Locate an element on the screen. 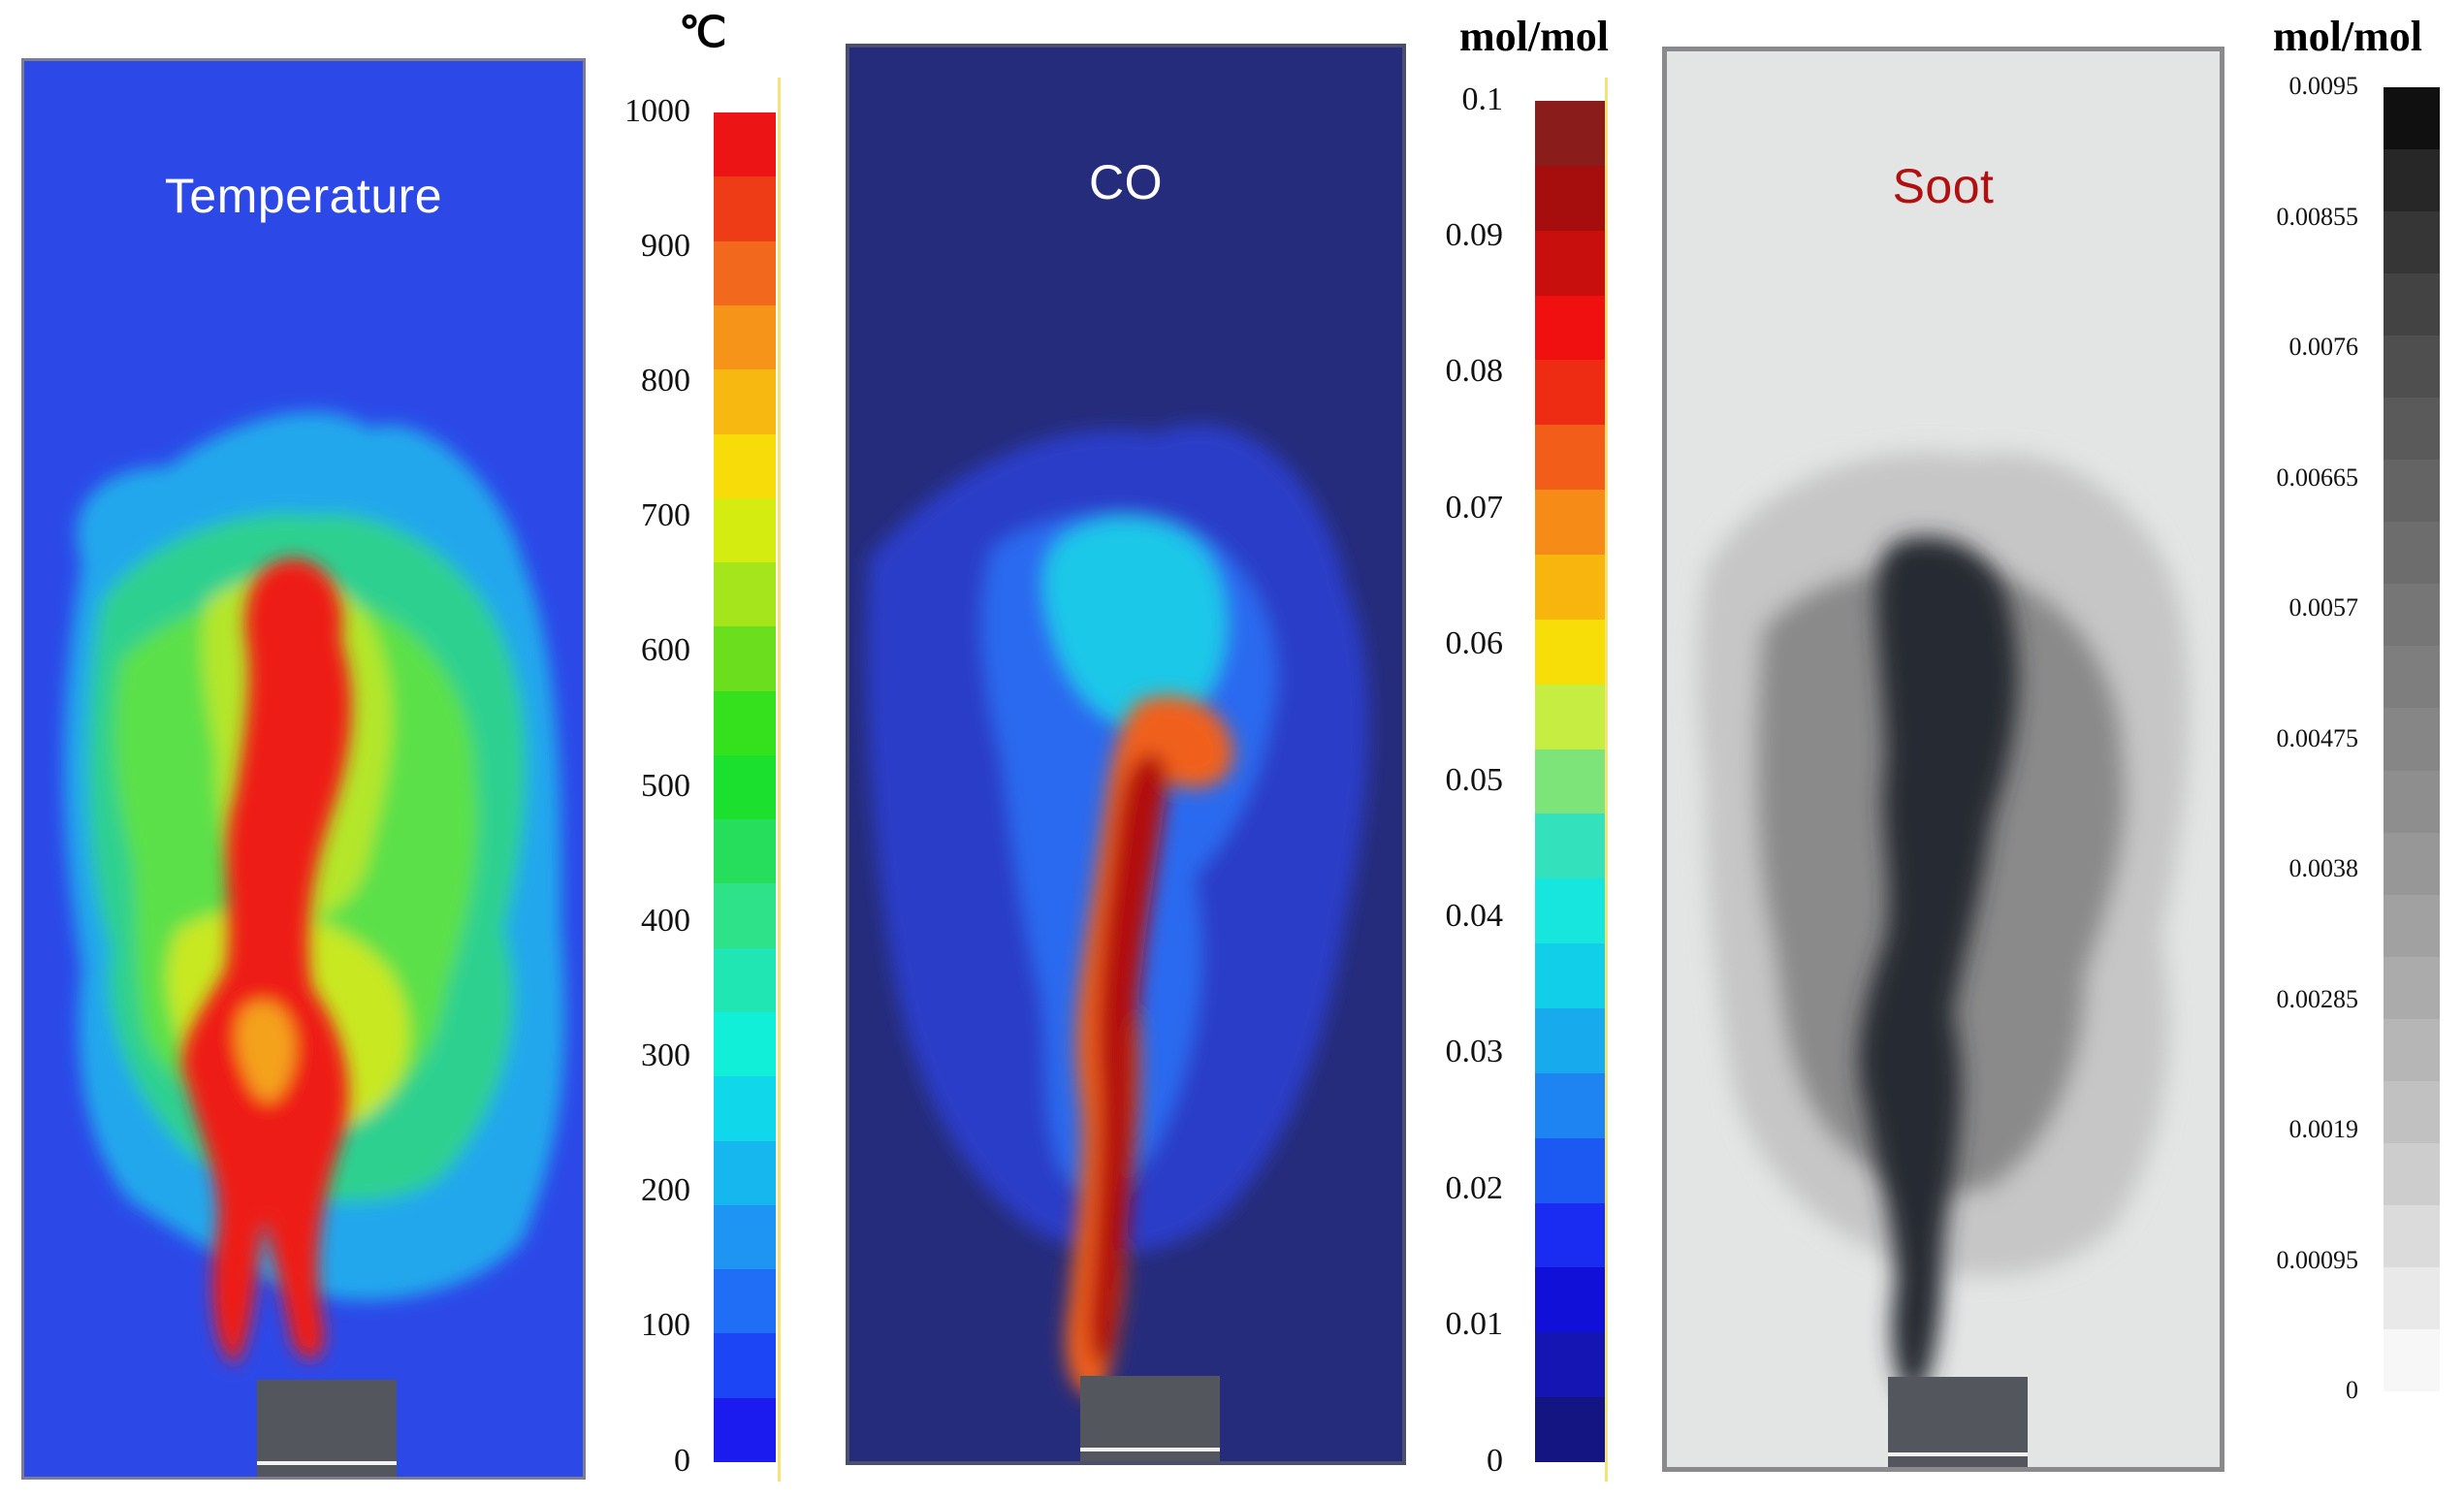  colorbar-tick-label: 0.00285 is located at coordinates (2317, 999).